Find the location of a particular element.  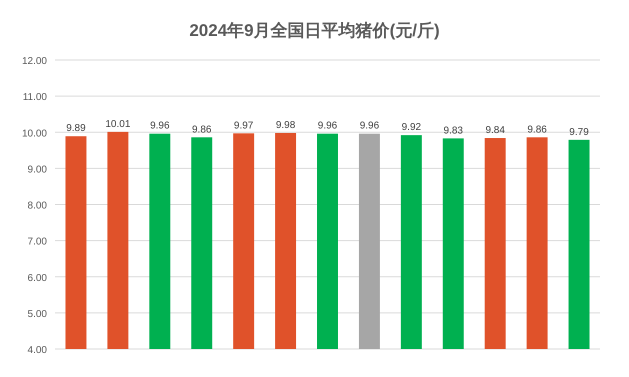

y-tick-label: 12.00 is located at coordinates (35, 61).